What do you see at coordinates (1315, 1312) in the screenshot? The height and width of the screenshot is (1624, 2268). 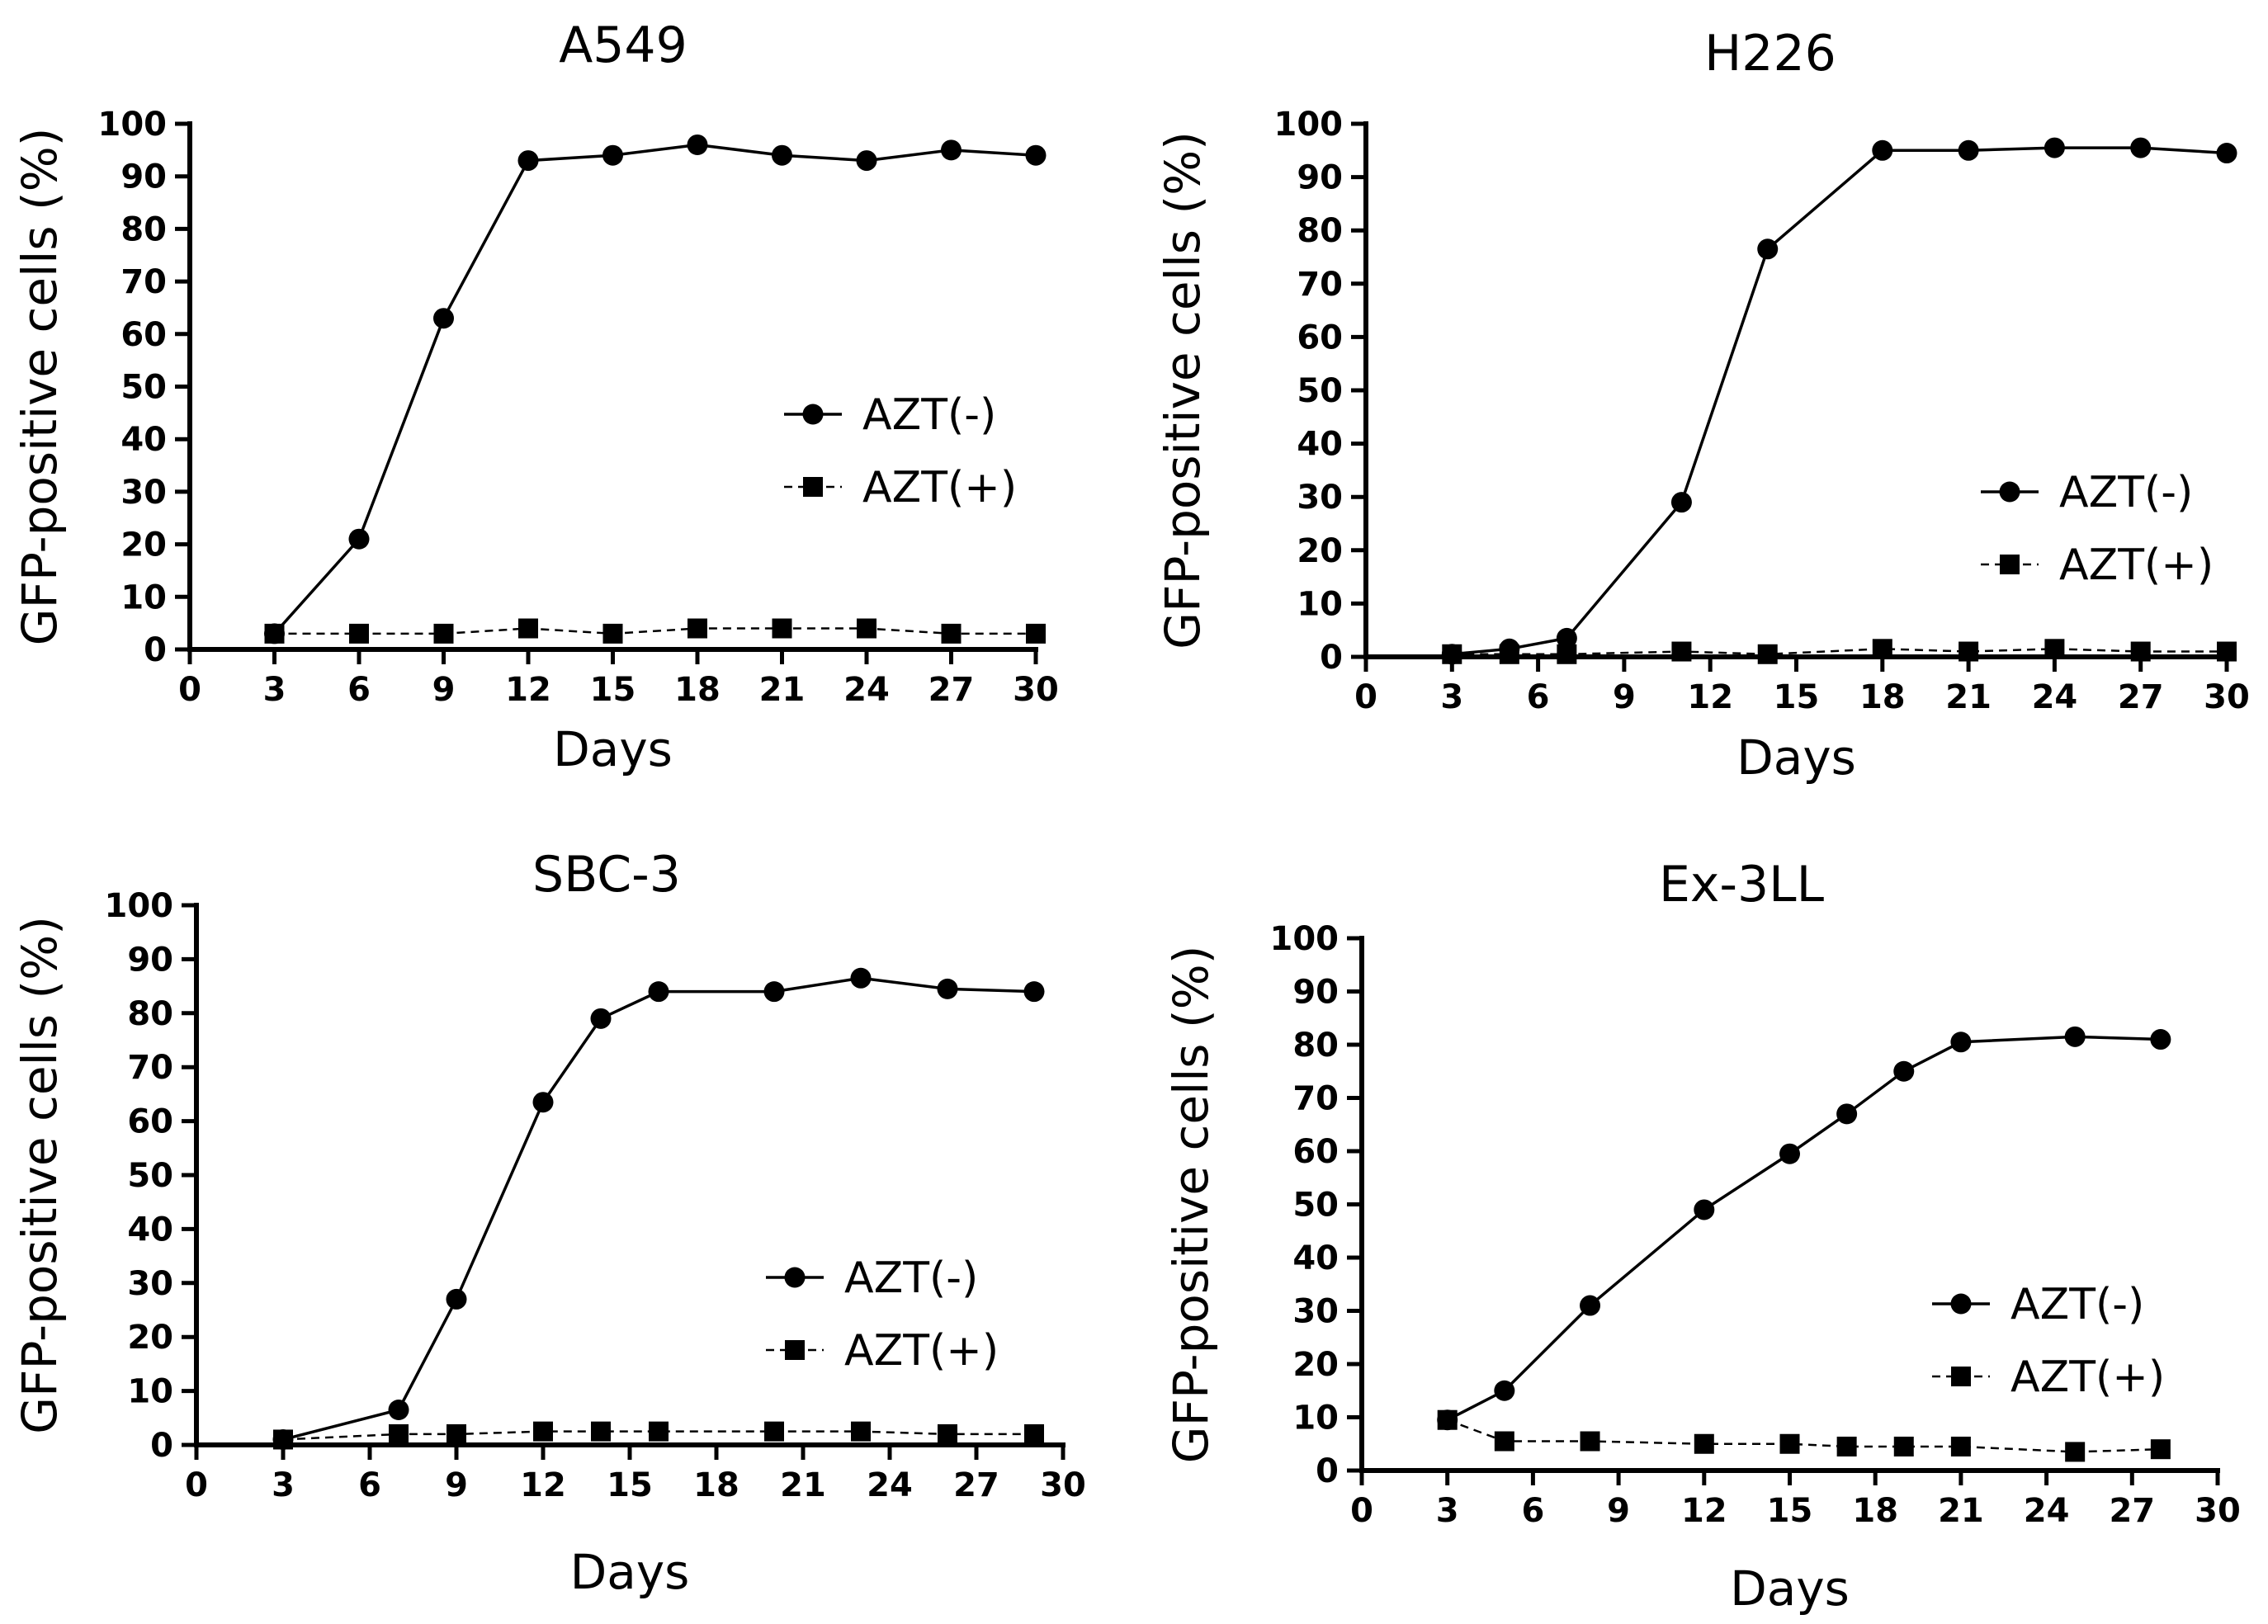 I see `y-tick-label: 30` at bounding box center [1315, 1312].